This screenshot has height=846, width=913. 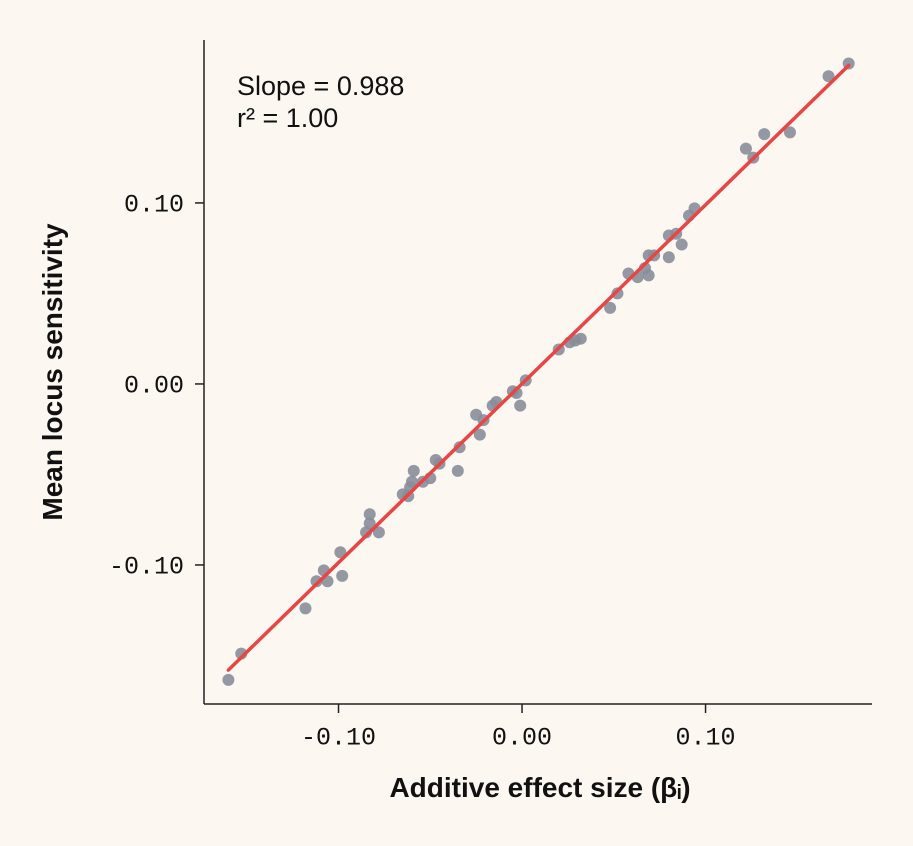 What do you see at coordinates (146, 567) in the screenshot?
I see `y-tick-label: -0.10` at bounding box center [146, 567].